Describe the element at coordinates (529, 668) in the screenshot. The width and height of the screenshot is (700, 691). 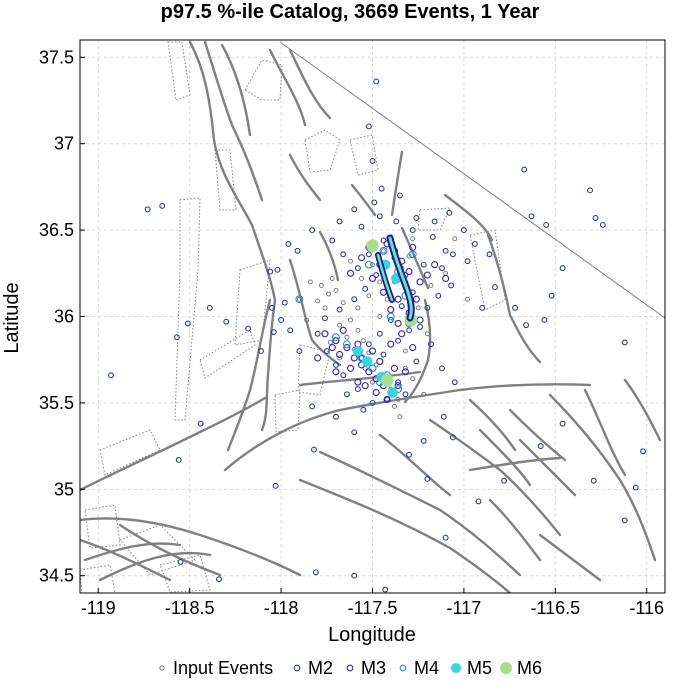
I see `legend-label: M6` at that location.